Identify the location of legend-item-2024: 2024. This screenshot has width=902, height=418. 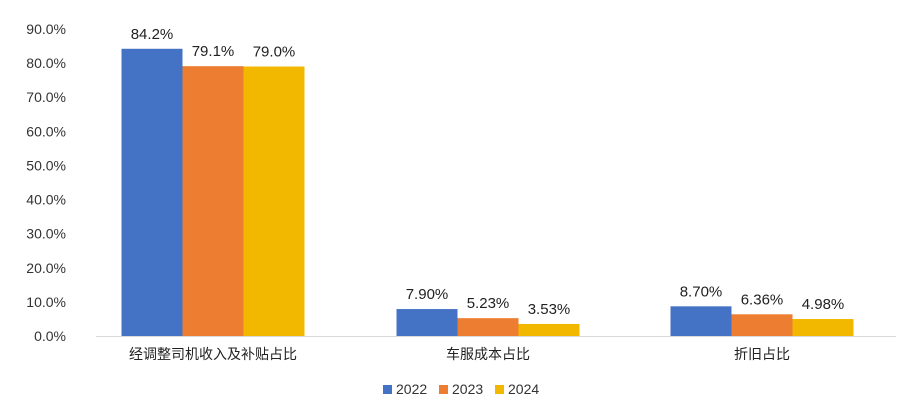
(517, 389).